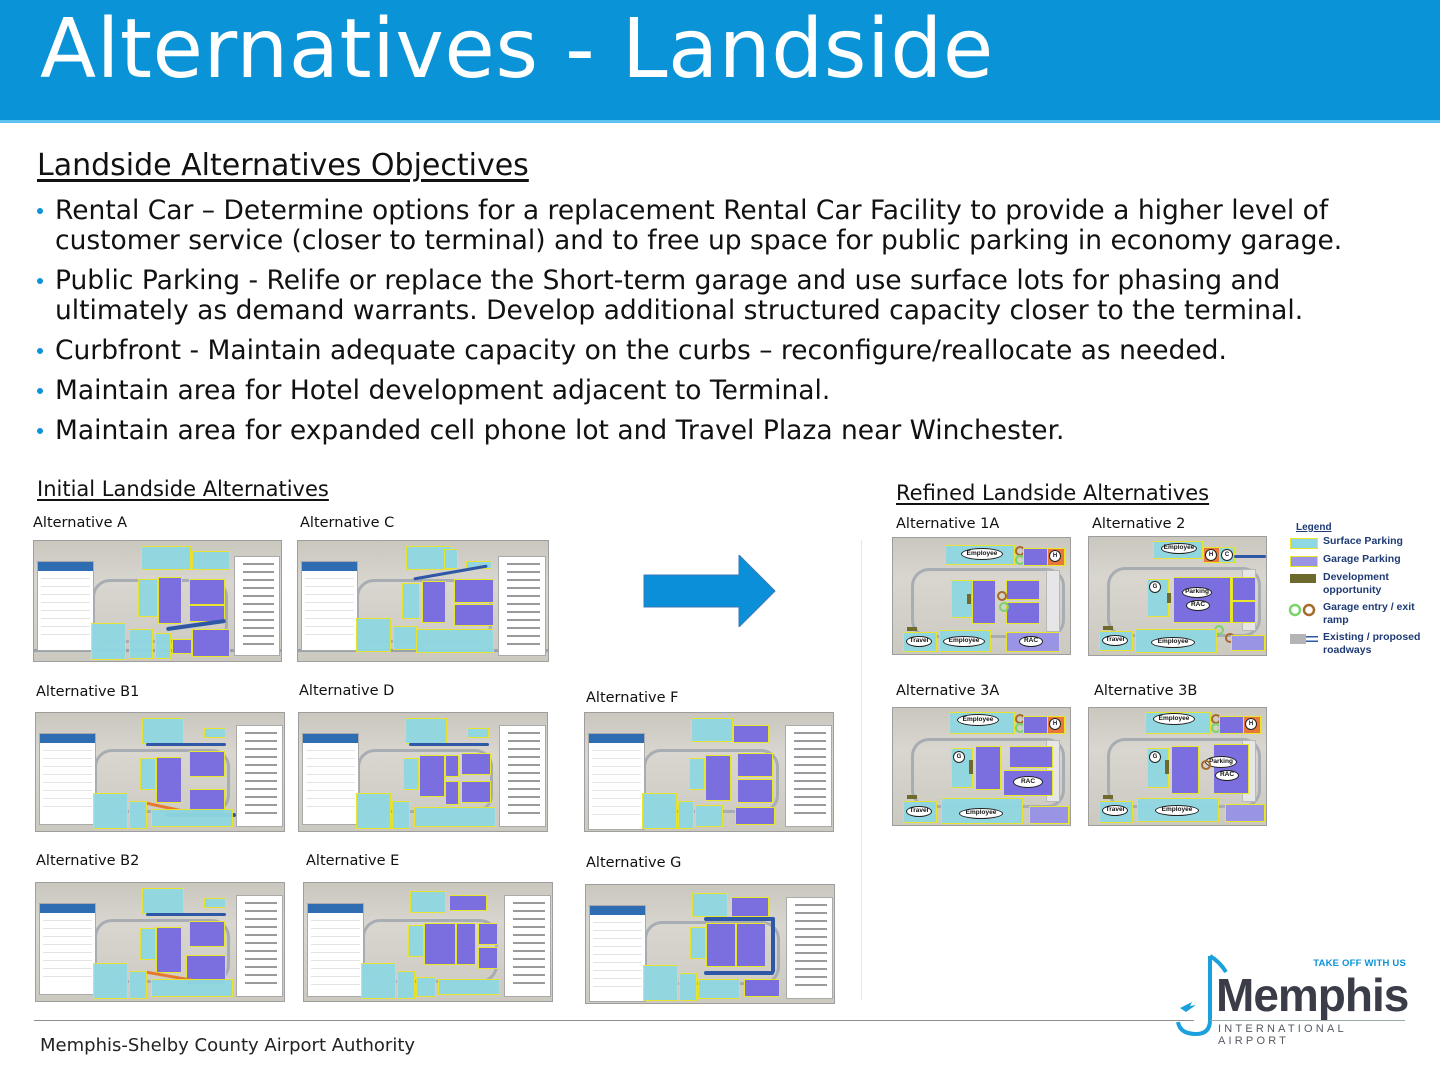  Describe the element at coordinates (861, 770) in the screenshot. I see `section-divider` at that location.